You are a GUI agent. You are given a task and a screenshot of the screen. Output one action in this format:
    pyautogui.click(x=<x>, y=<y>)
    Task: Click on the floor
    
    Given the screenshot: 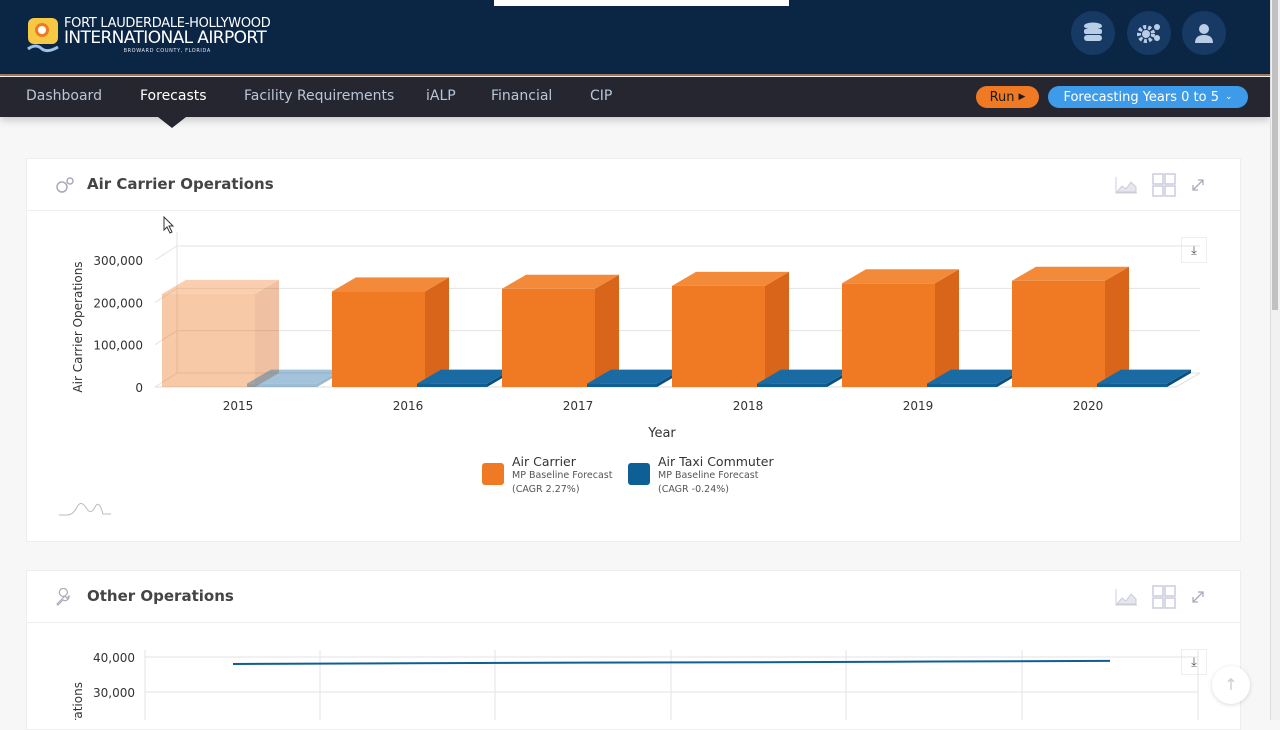 What is the action you would take?
    pyautogui.click(x=678, y=380)
    